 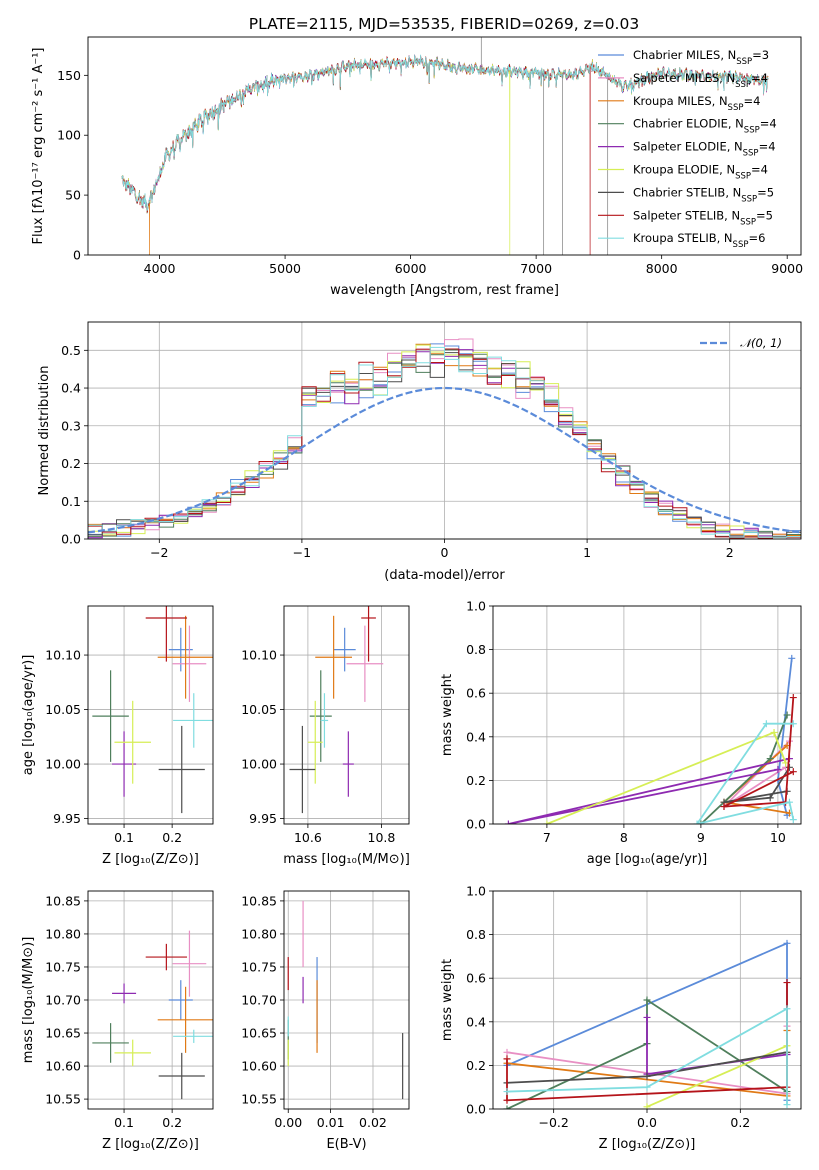 I want to click on x-tick-label: −2, so click(x=159, y=552).